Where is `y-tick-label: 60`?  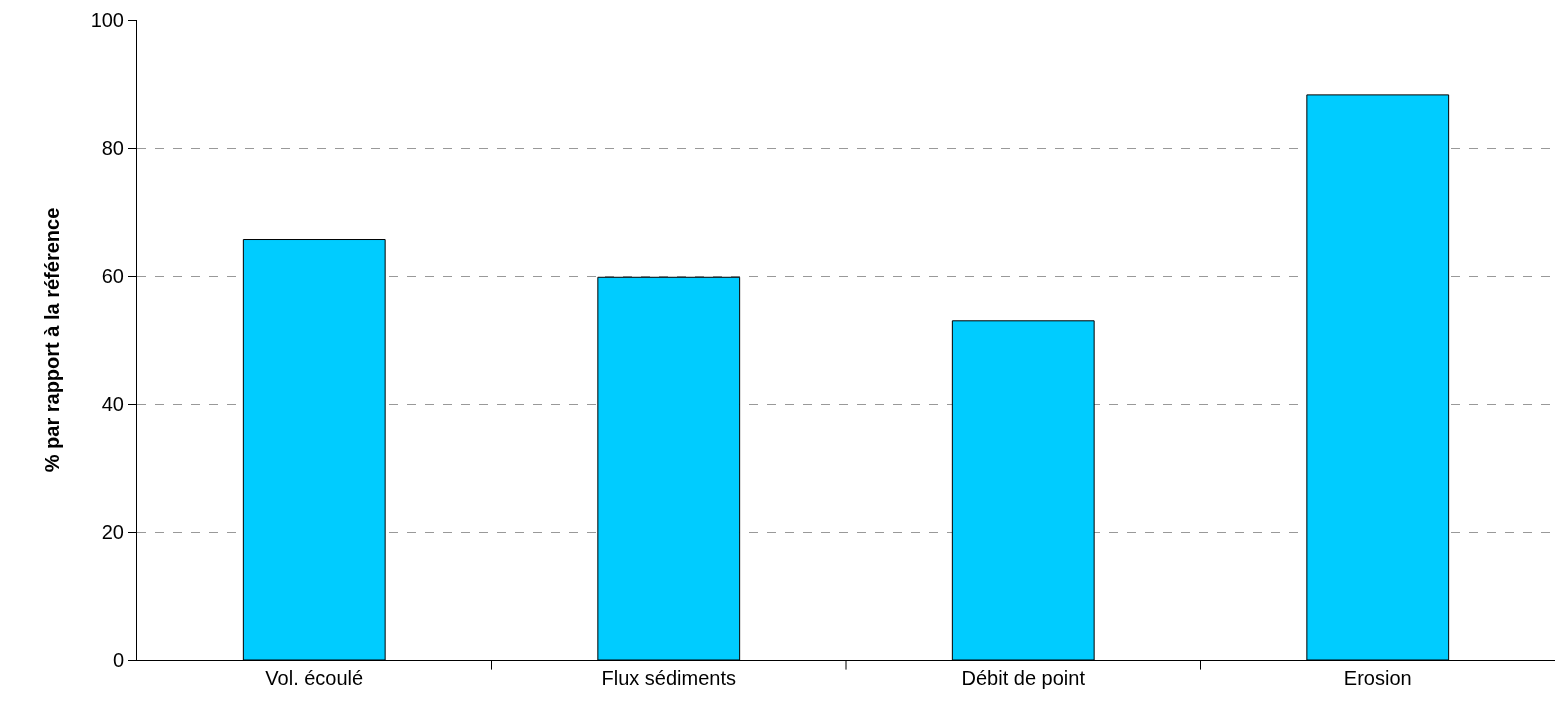 y-tick-label: 60 is located at coordinates (112, 276).